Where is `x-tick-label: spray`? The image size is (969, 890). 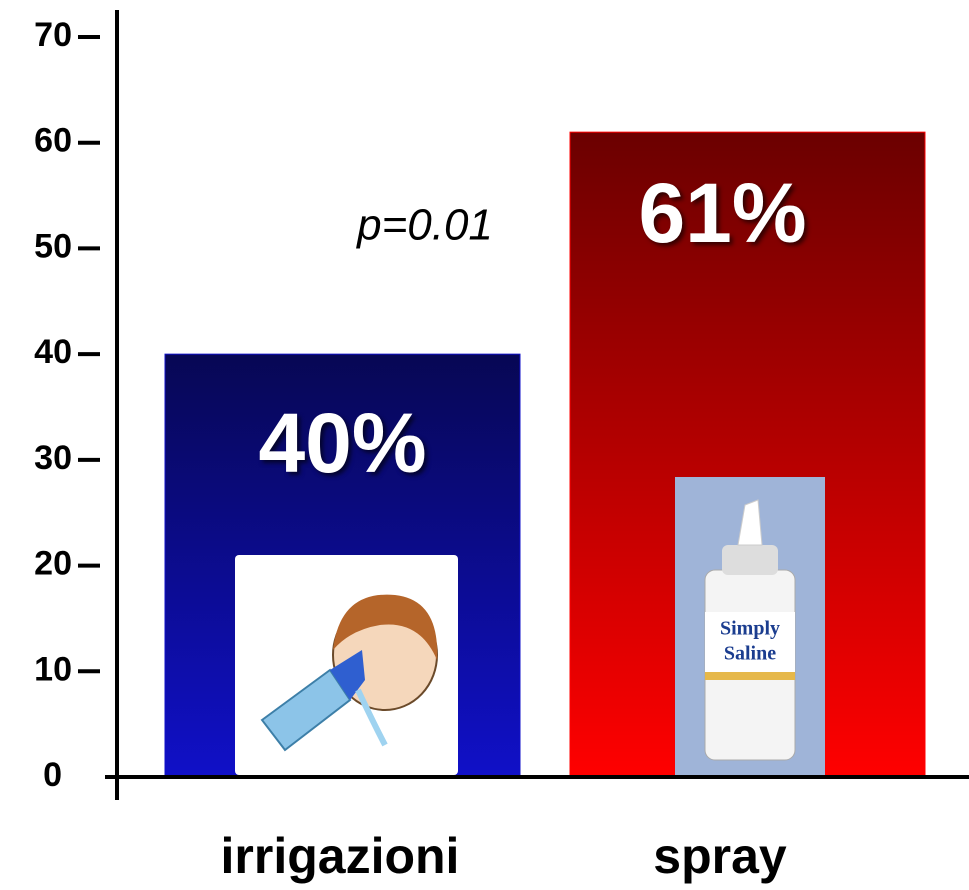 x-tick-label: spray is located at coordinates (720, 856).